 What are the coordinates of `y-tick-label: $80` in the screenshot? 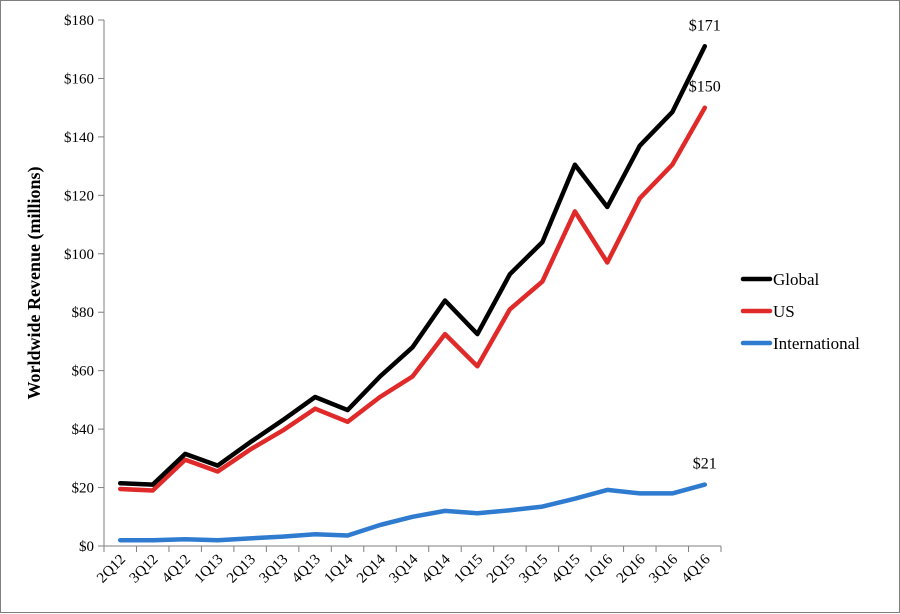 It's located at (83, 313).